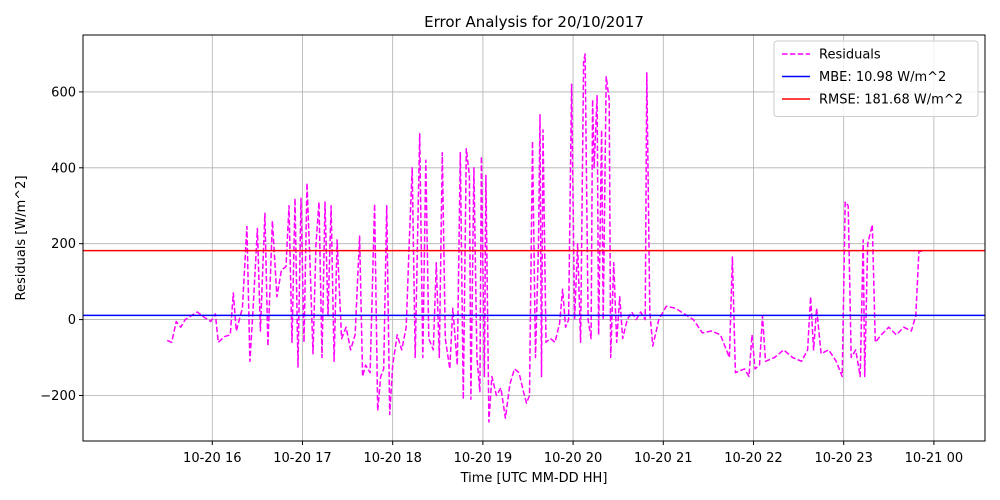 The height and width of the screenshot is (500, 1000). I want to click on legend-label-residuals: Residuals, so click(850, 55).